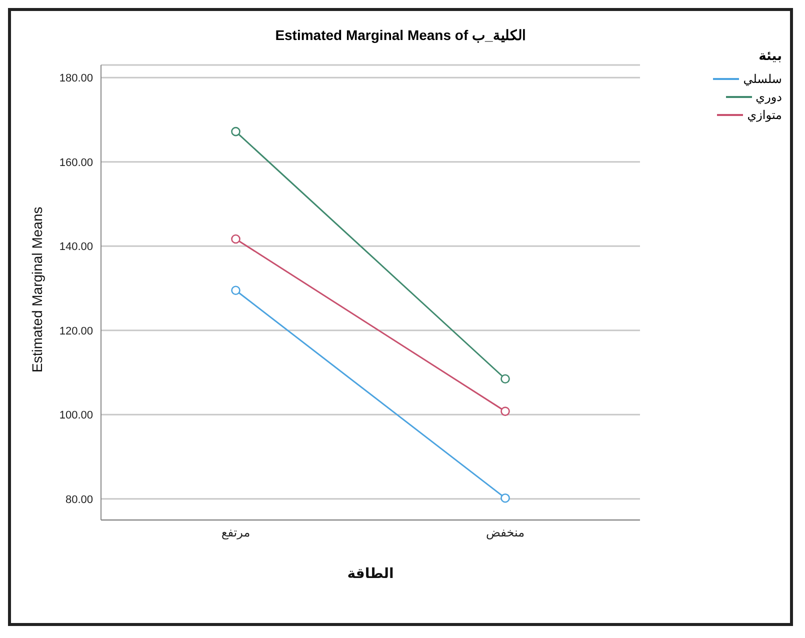  I want to click on x-tick-label: منخفض, so click(505, 533).